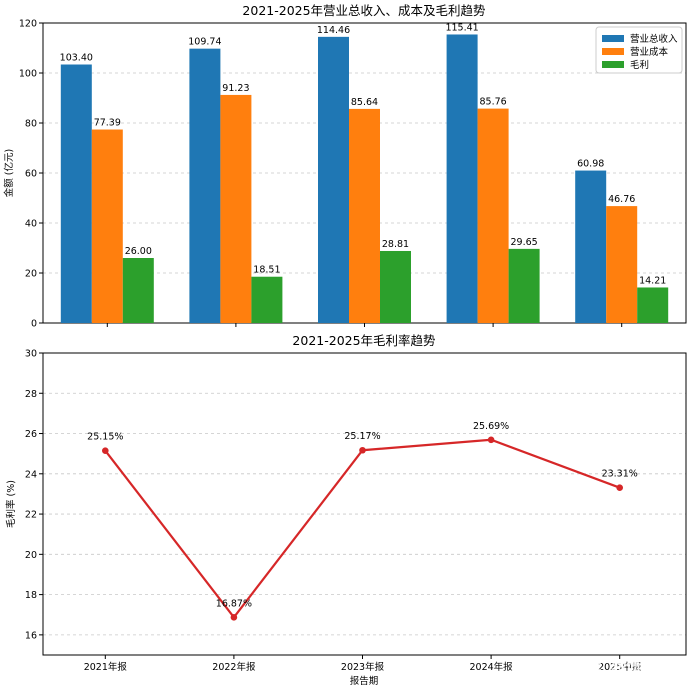  I want to click on line-data-label: 25.17%, so click(362, 436).